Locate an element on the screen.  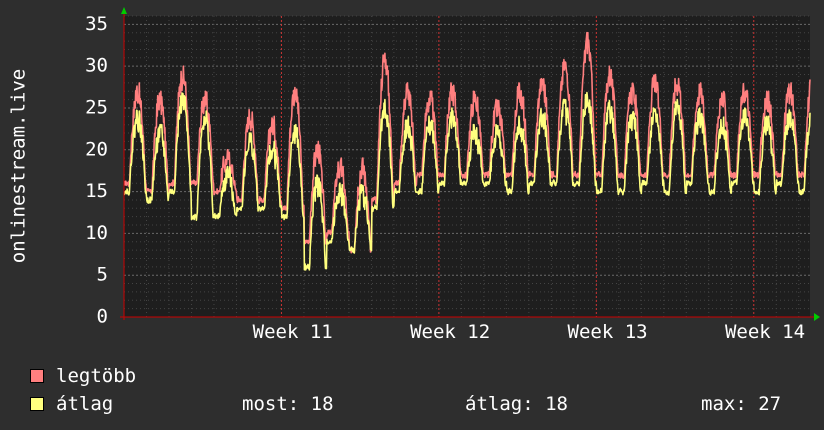
legend-label-avg: átlag is located at coordinates (85, 404).